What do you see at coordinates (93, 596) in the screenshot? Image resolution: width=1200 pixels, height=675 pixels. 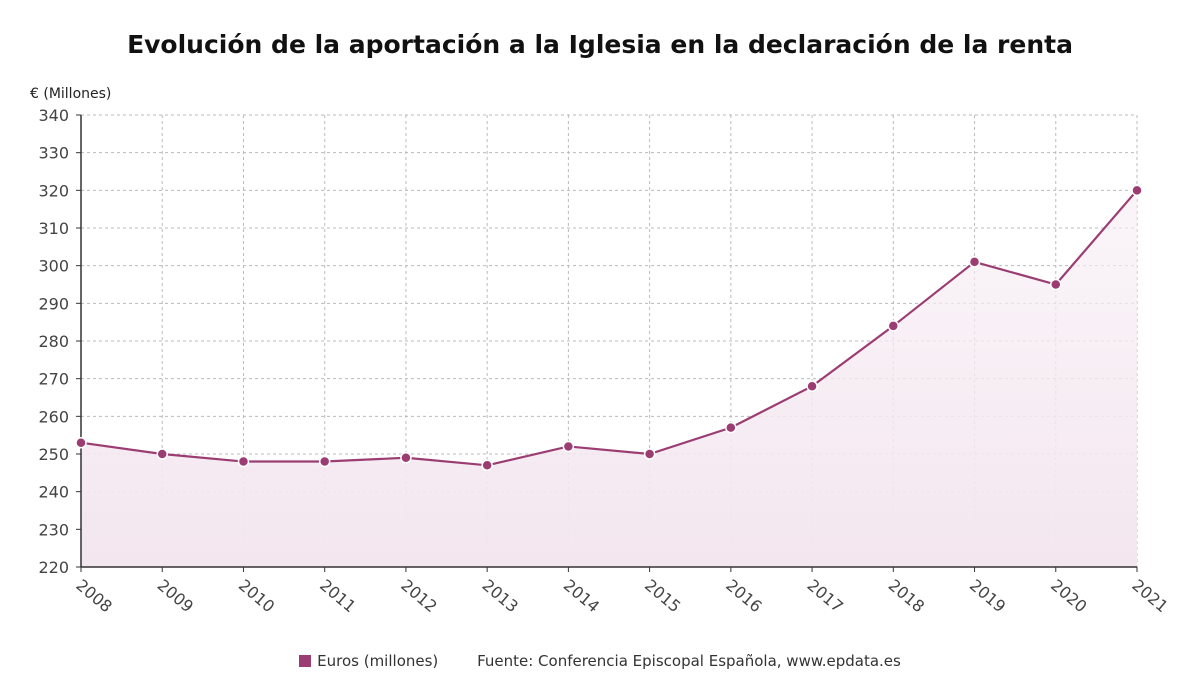 I see `x-tick-label: 2008` at bounding box center [93, 596].